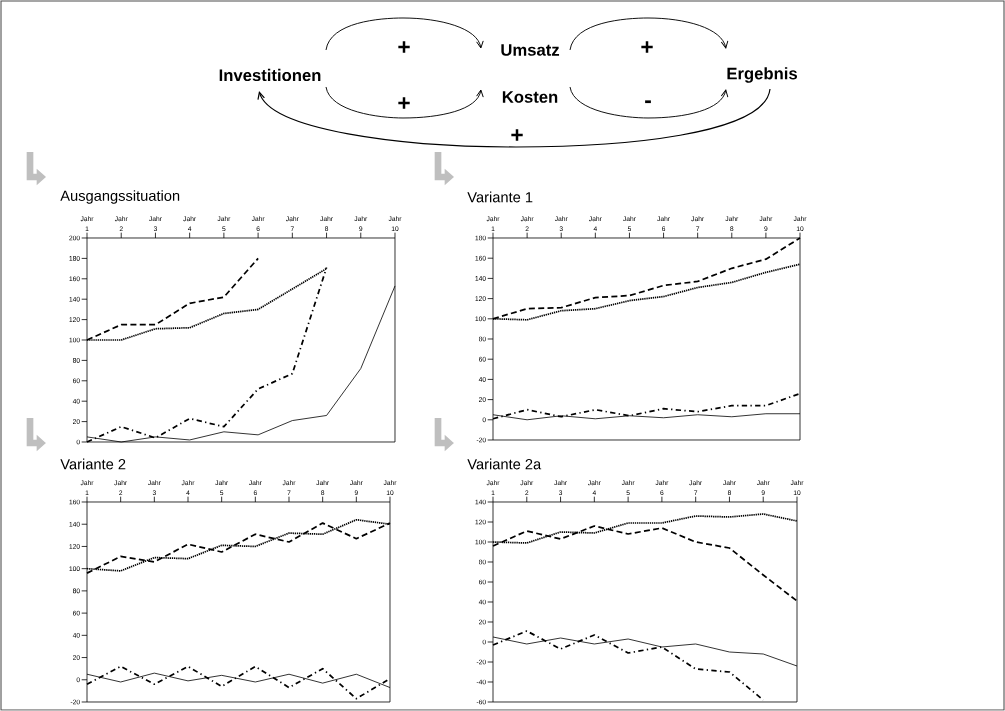 The width and height of the screenshot is (1005, 711). I want to click on chart-title: Variante 1, so click(500, 197).